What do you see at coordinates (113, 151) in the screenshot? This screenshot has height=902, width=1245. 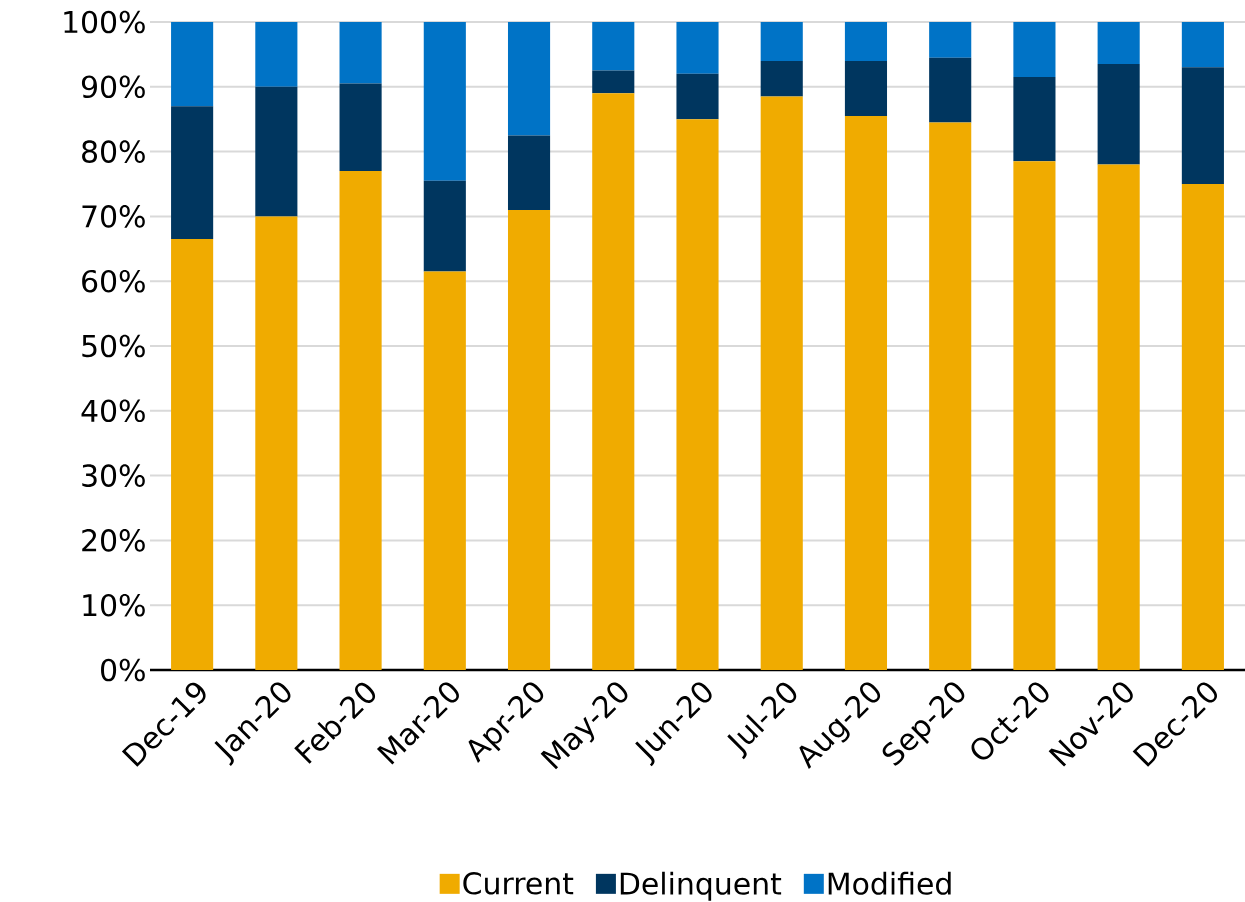 I see `y-tick-label: 80%` at bounding box center [113, 151].